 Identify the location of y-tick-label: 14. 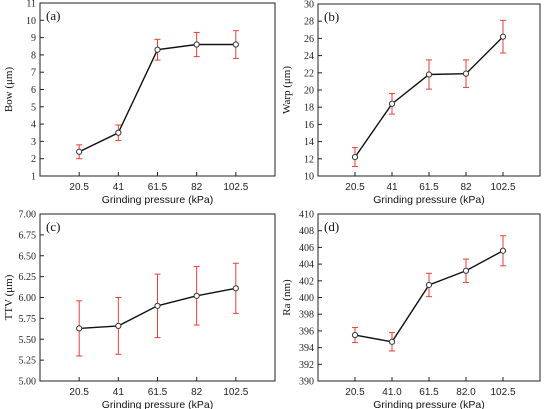
(309, 142).